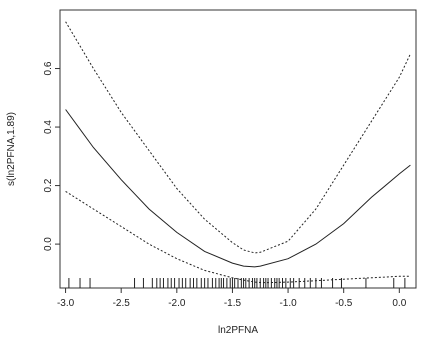  Describe the element at coordinates (66, 303) in the screenshot. I see `x-tick-label: -3.0` at that location.